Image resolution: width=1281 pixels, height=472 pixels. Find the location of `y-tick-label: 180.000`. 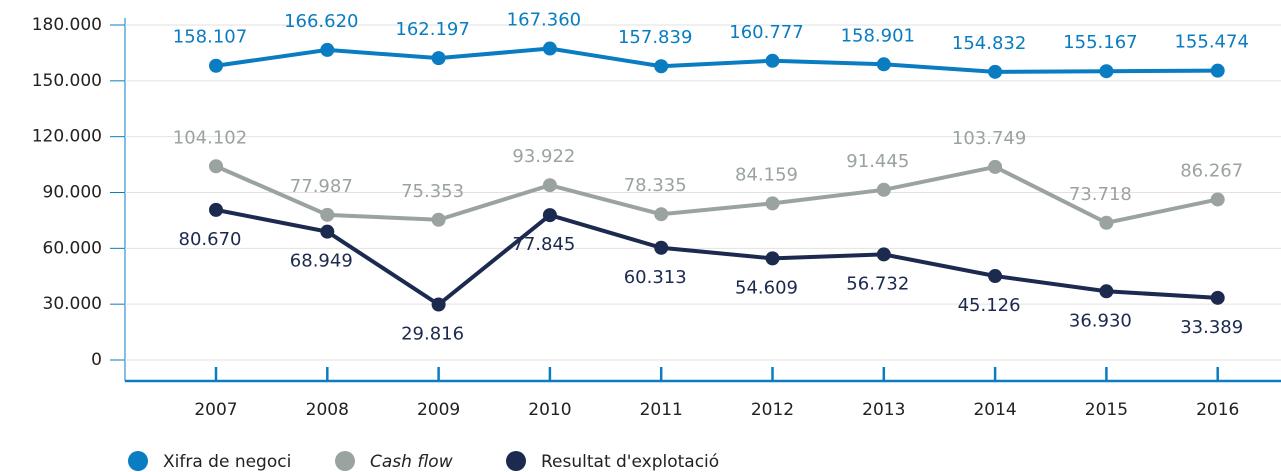

y-tick-label: 180.000 is located at coordinates (67, 25).